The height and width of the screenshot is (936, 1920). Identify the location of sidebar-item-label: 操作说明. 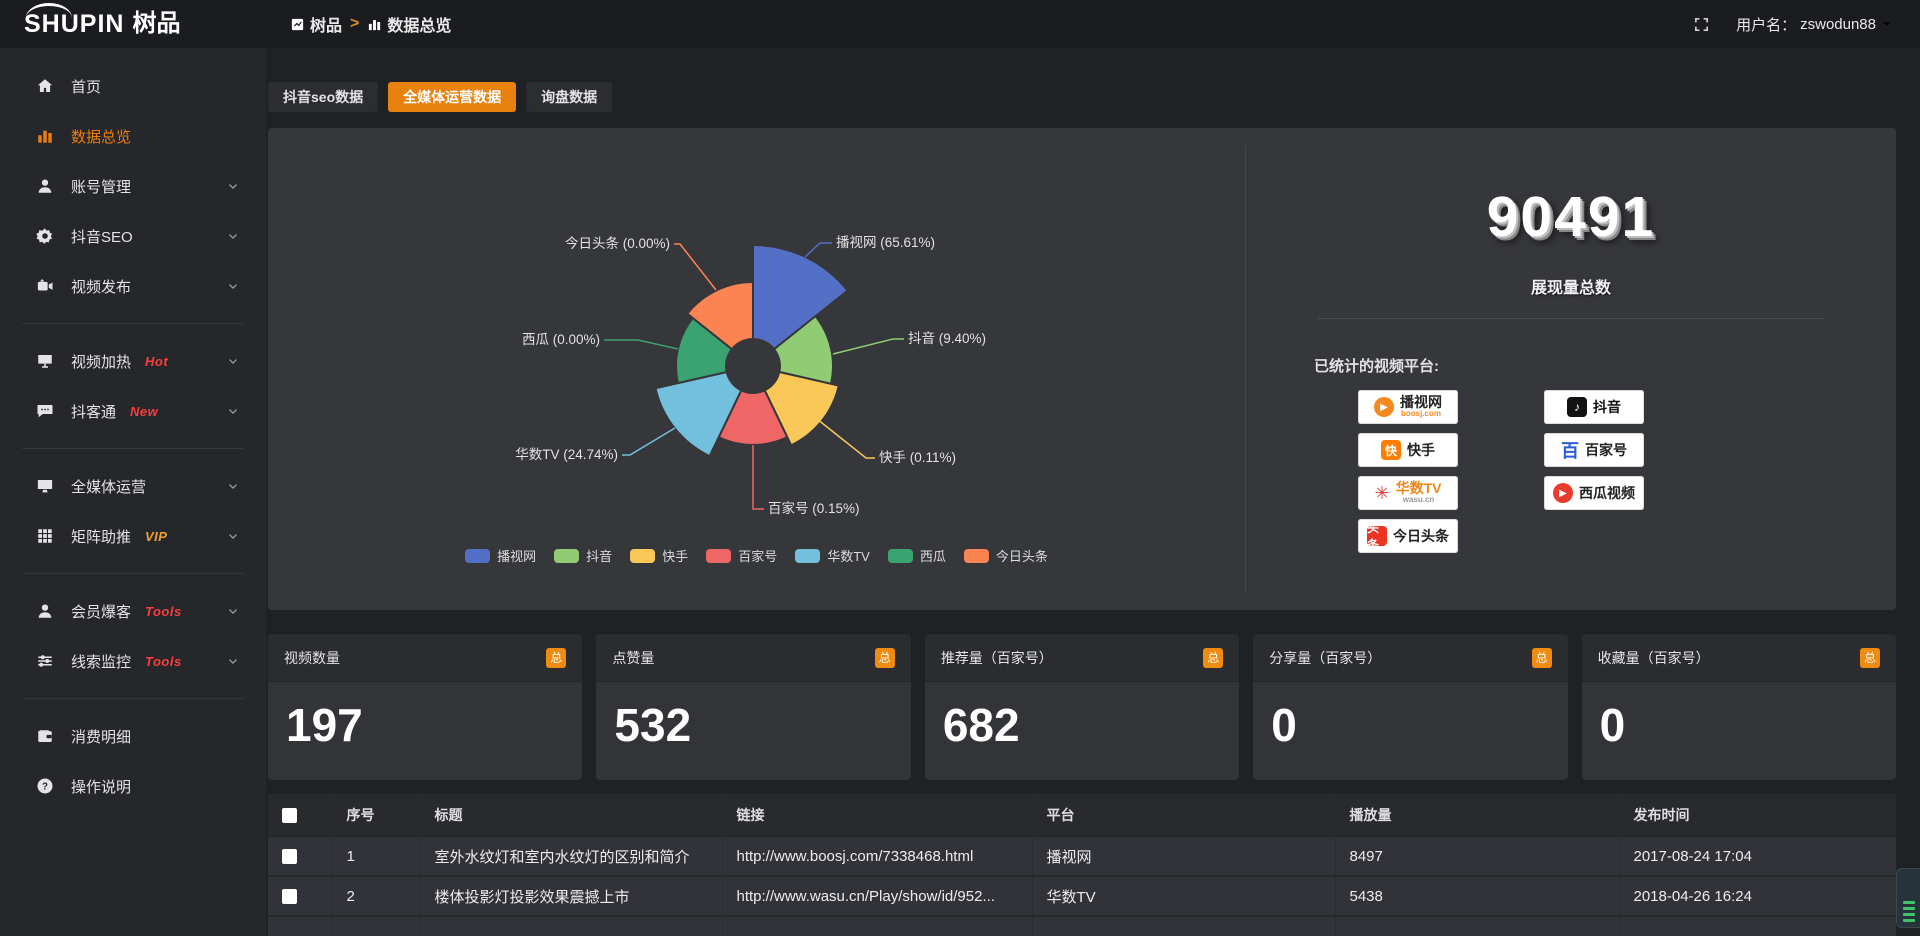
(101, 787).